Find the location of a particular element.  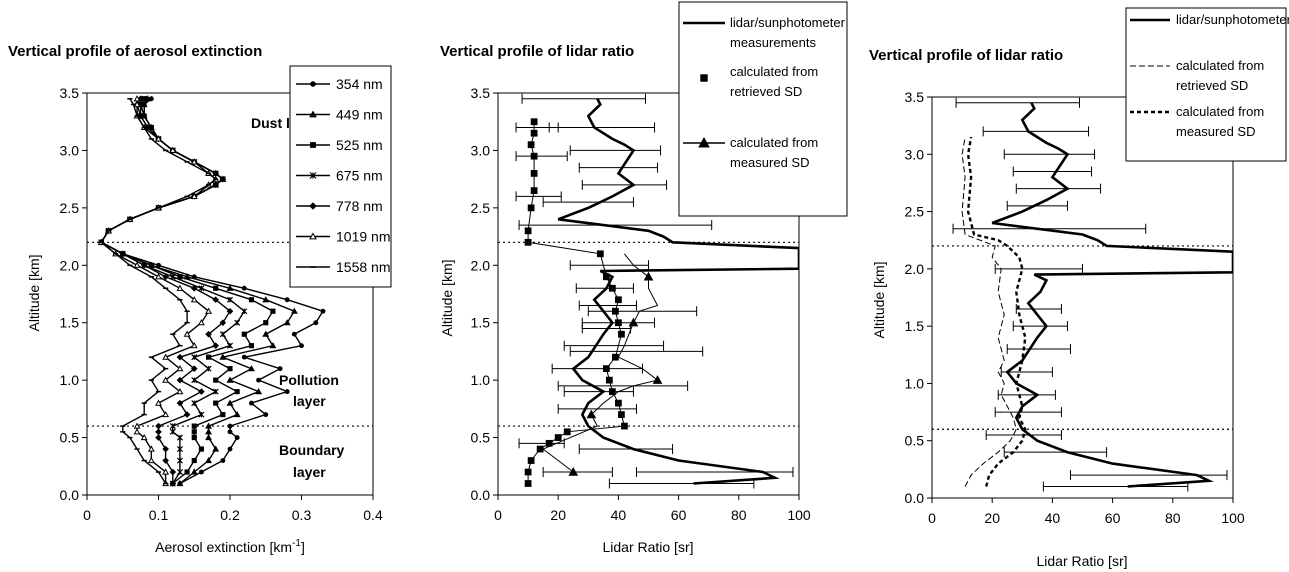

legend-label: 1019 nm is located at coordinates (363, 237).